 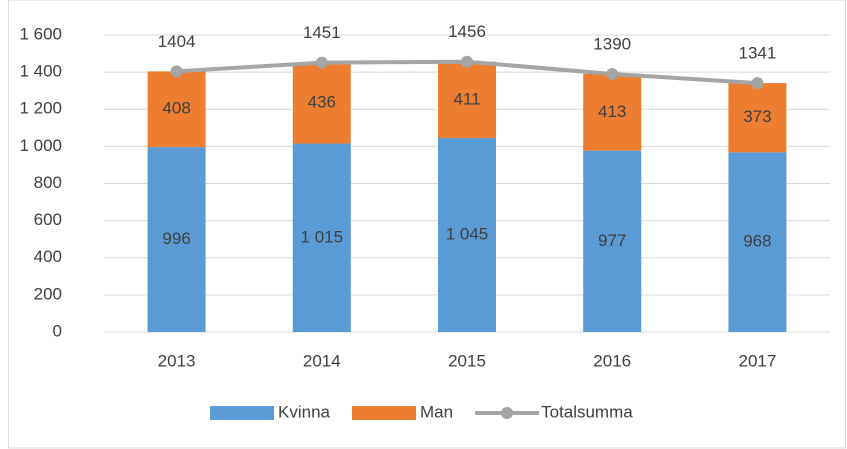 What do you see at coordinates (48, 293) in the screenshot?
I see `y-tick-label: 200` at bounding box center [48, 293].